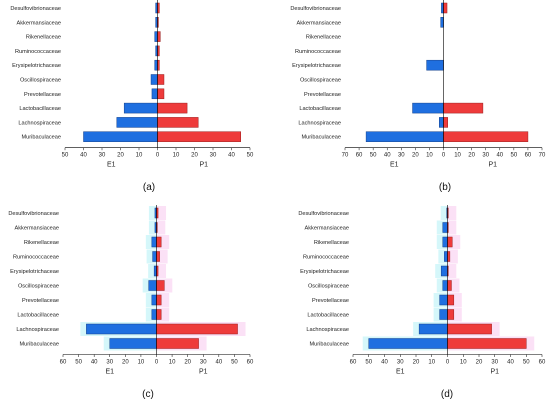  What do you see at coordinates (400, 372) in the screenshot?
I see `legend-e1: E1` at bounding box center [400, 372].